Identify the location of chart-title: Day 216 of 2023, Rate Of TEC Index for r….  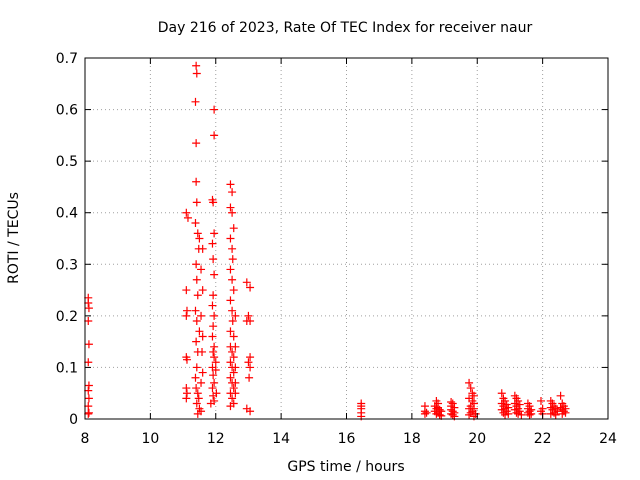
(345, 28).